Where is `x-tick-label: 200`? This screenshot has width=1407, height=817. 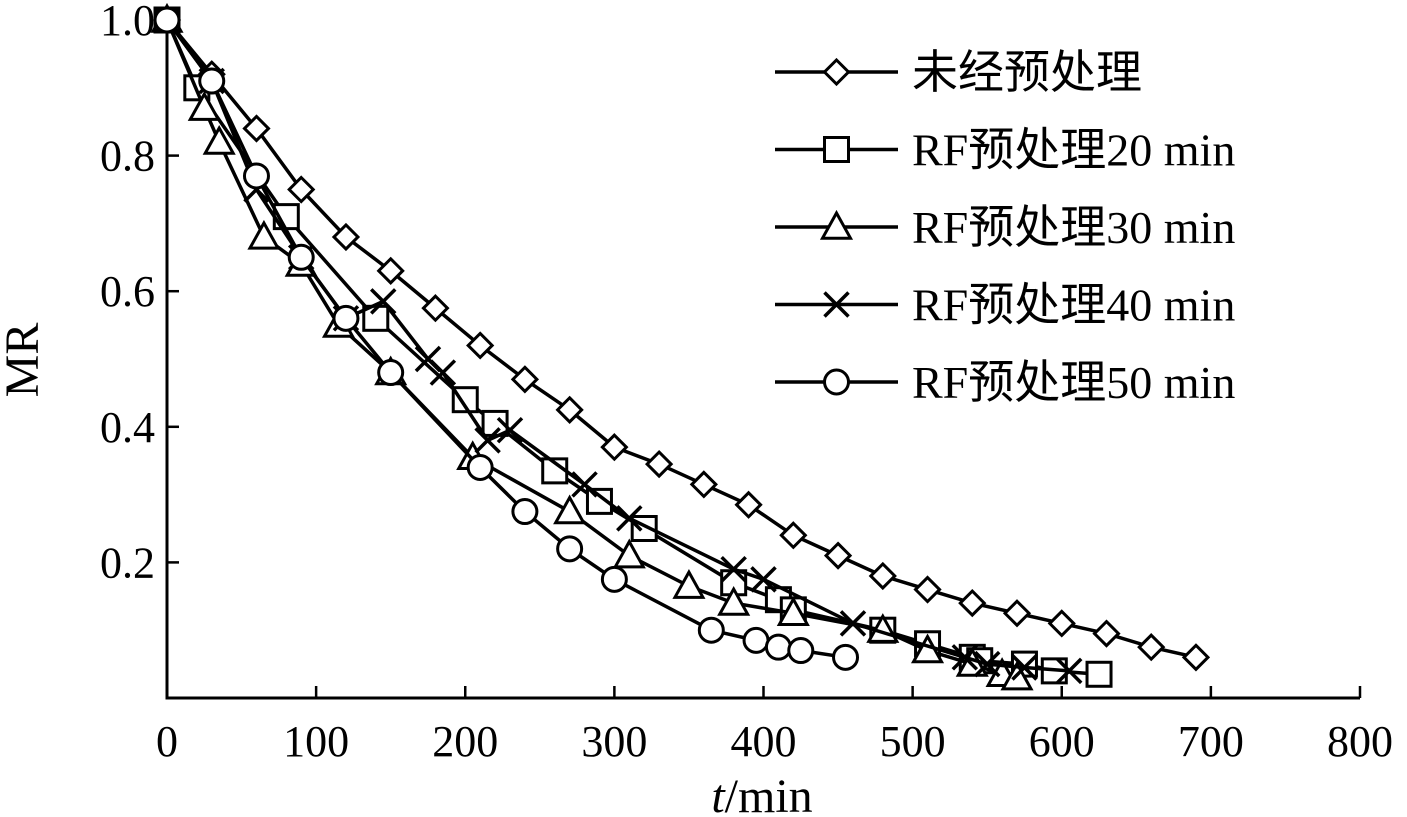
x-tick-label: 200 is located at coordinates (465, 741).